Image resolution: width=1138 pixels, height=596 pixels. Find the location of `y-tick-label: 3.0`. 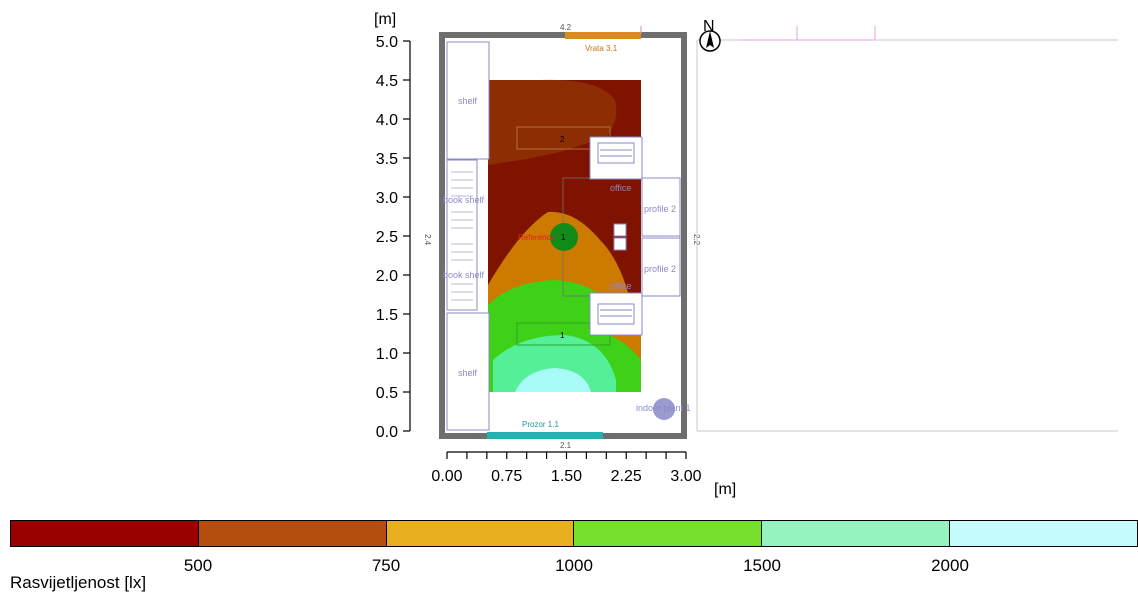

y-tick-label: 3.0 is located at coordinates (387, 198).